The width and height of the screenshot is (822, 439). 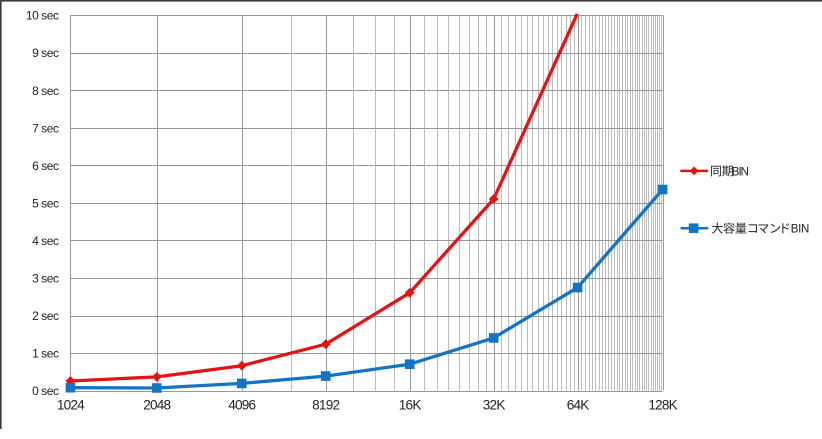 I want to click on svg-text: 32K, so click(x=494, y=405).